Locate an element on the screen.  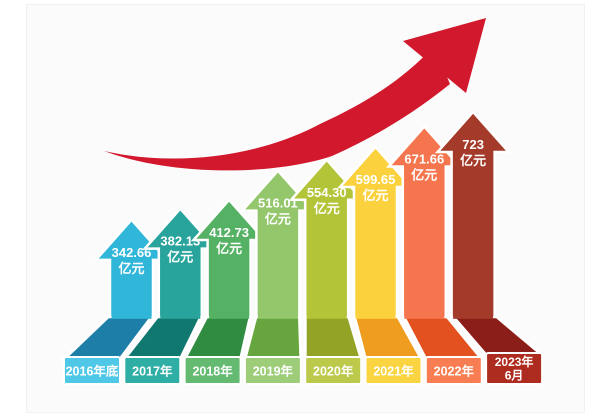
bar-year-label: 2022年 is located at coordinates (454, 371).